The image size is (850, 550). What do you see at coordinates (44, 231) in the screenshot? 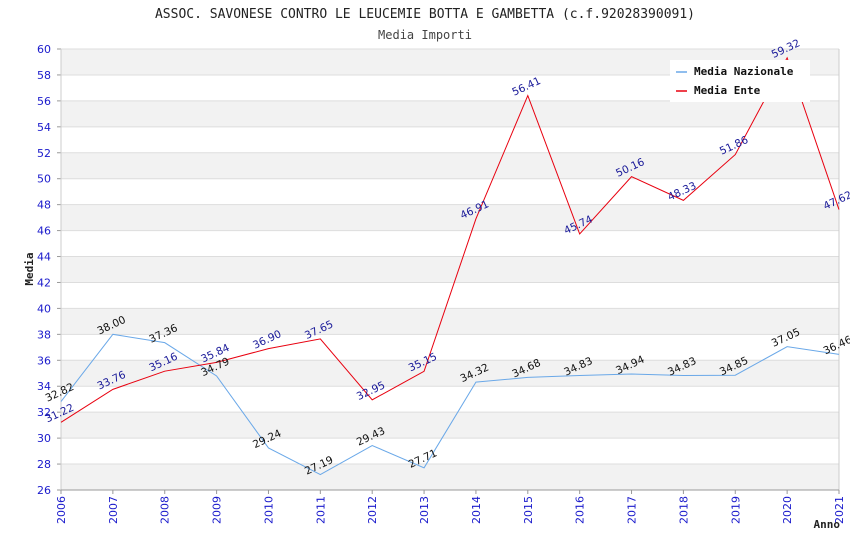
I see `y-tick-label: 46` at bounding box center [44, 231].